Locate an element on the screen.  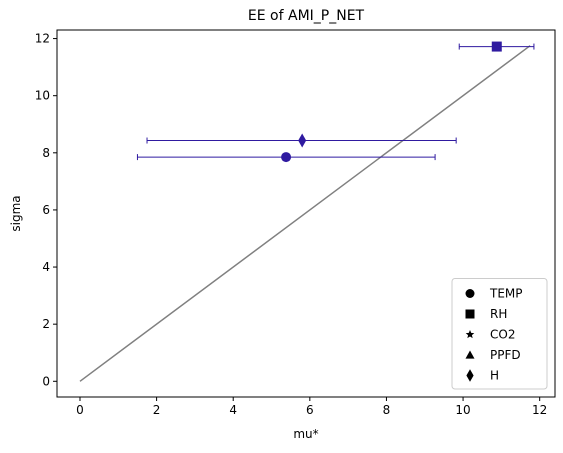
legend-label: CO2 is located at coordinates (502, 335).